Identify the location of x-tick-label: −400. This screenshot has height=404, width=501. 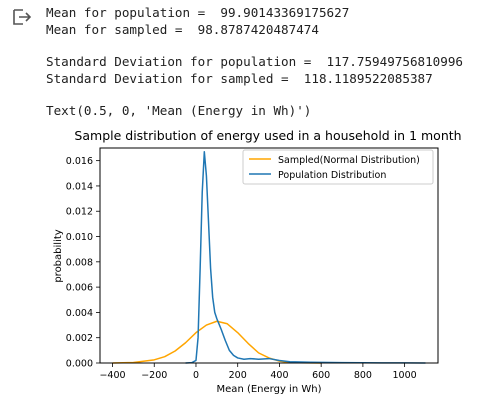
(112, 375).